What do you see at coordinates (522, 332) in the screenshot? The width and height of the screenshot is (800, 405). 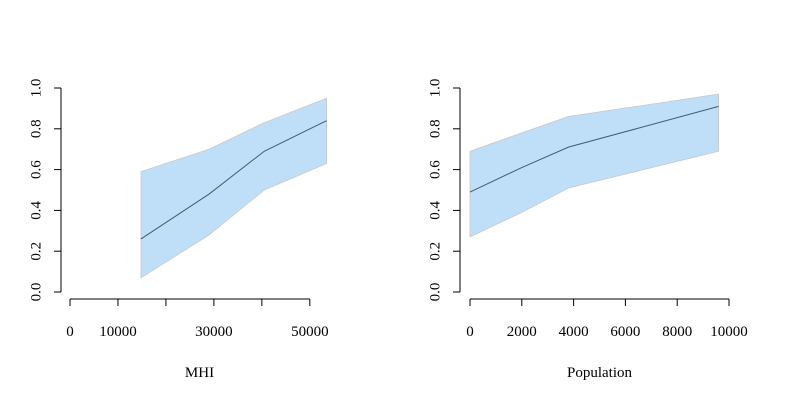 I see `x-tick-label: 2000` at bounding box center [522, 332].